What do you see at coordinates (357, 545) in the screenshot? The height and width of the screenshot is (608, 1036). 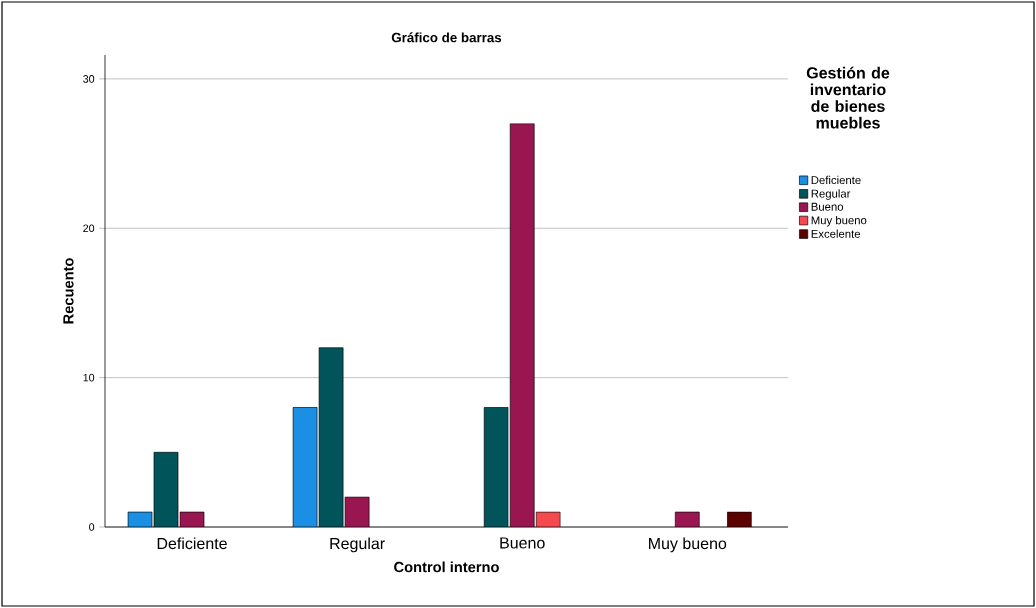 I see `x-tick-label: Regular` at bounding box center [357, 545].